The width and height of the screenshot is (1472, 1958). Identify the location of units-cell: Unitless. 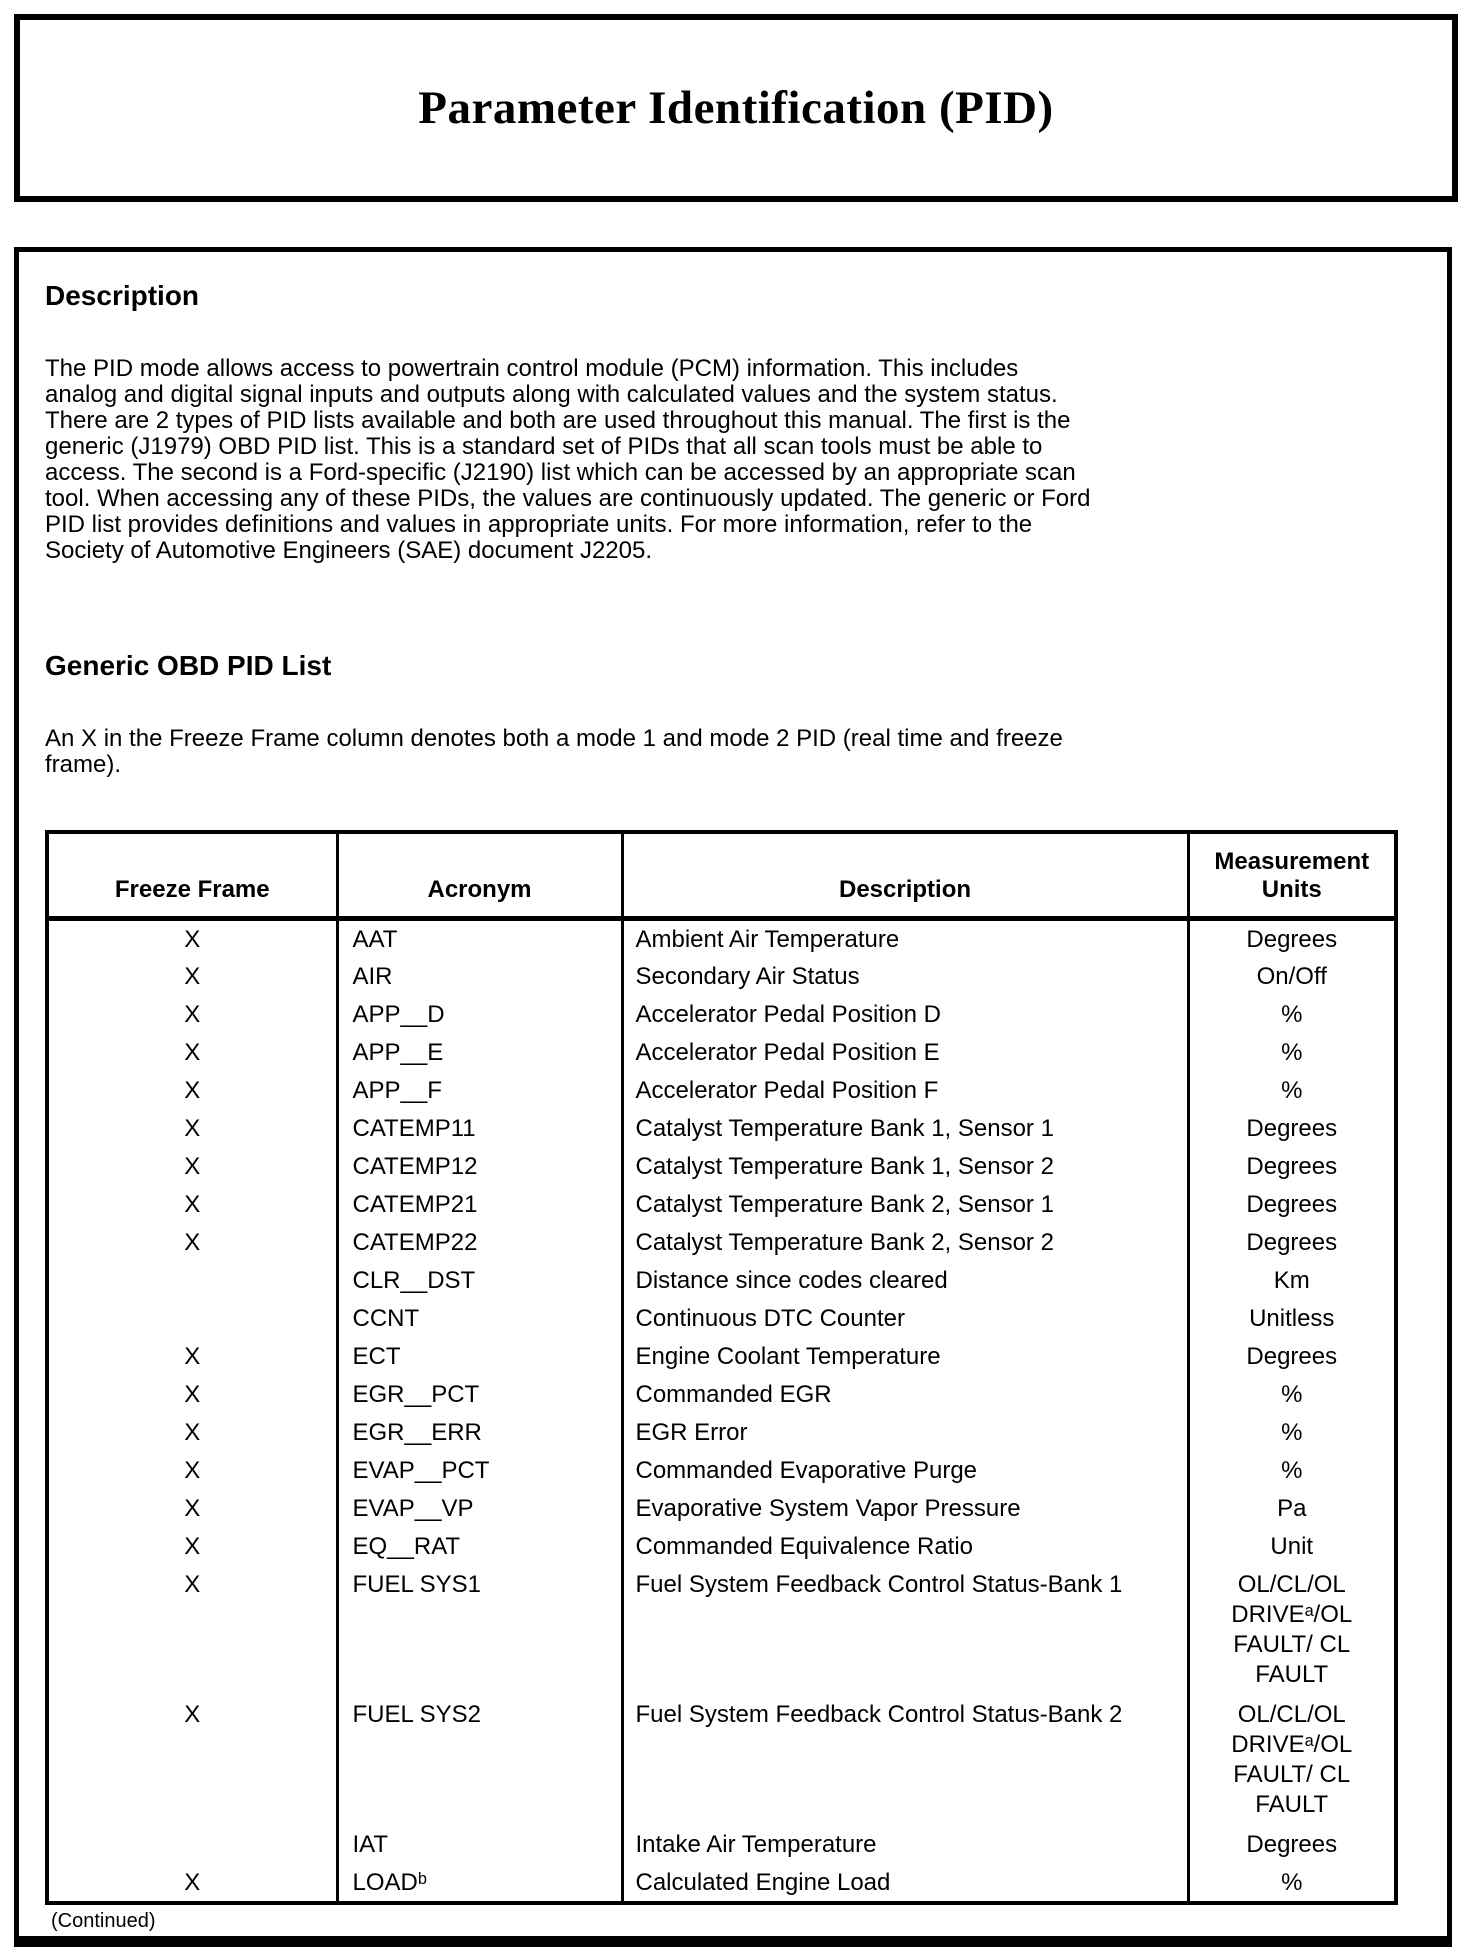
(1292, 1318).